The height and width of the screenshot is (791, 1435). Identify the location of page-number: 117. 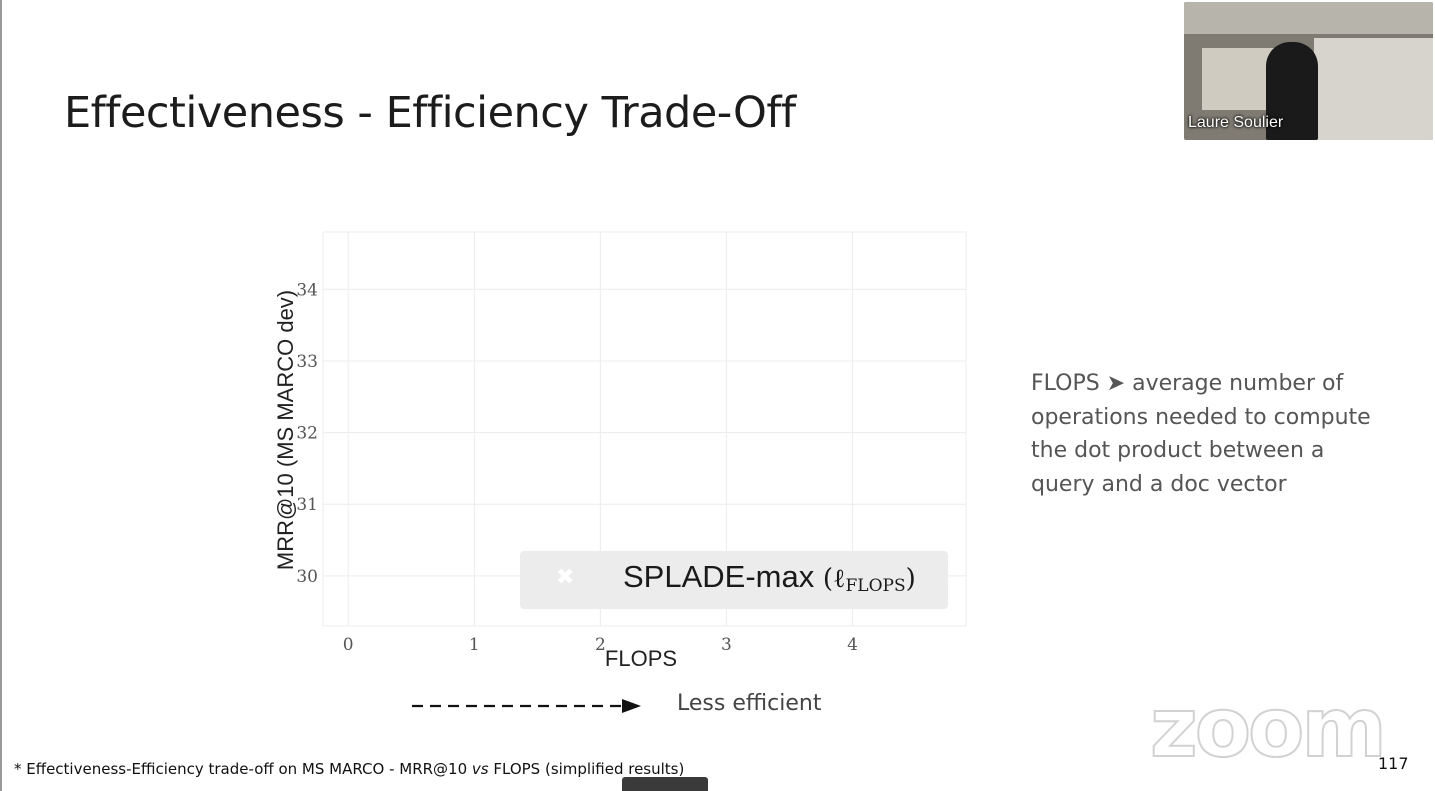
(1393, 763).